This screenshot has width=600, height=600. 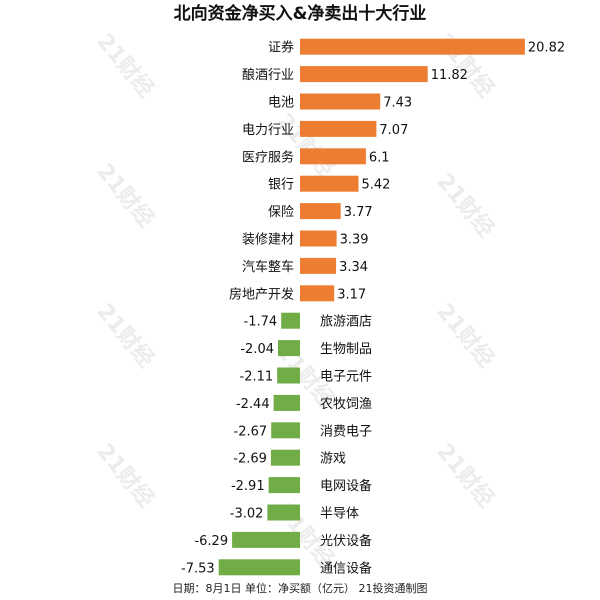 I want to click on data-label: 3.34, so click(x=353, y=267).